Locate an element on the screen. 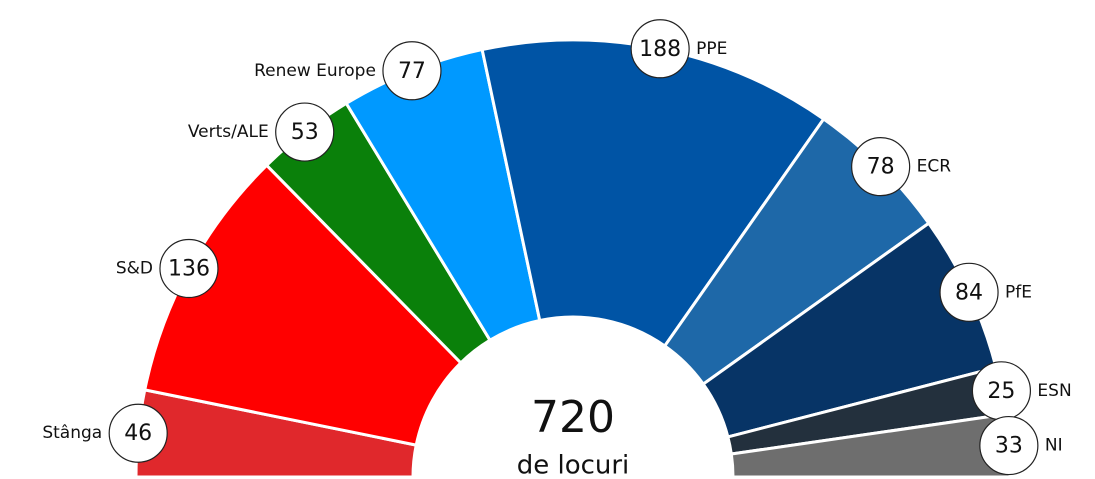 This screenshot has height=479, width=1095. party-name: Verts/ALE is located at coordinates (228, 132).